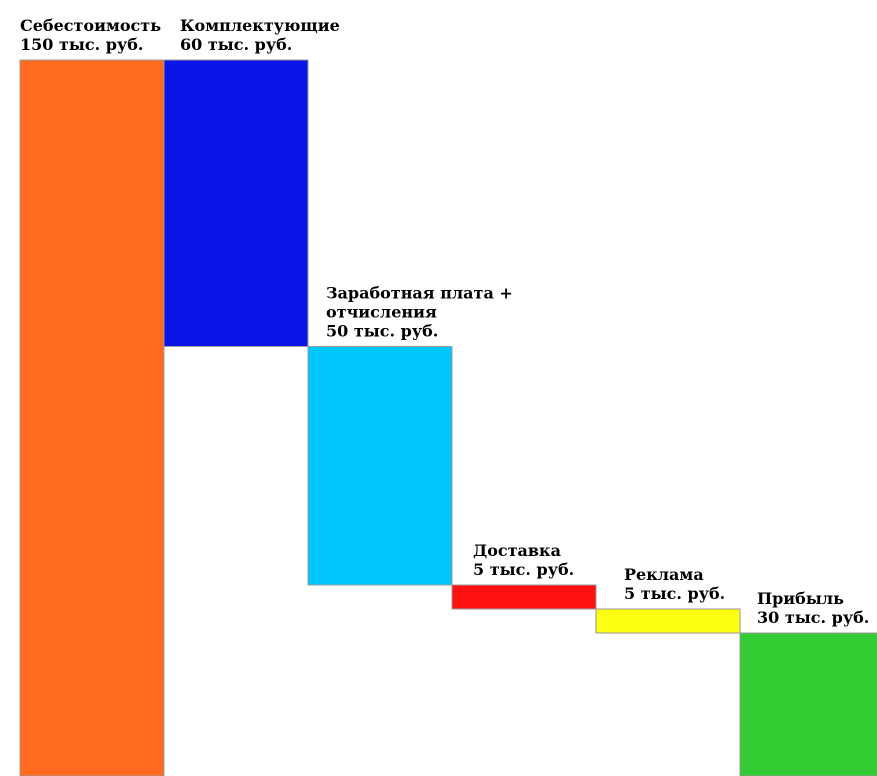  I want to click on bar-label-line: Прибыль, so click(800, 598).